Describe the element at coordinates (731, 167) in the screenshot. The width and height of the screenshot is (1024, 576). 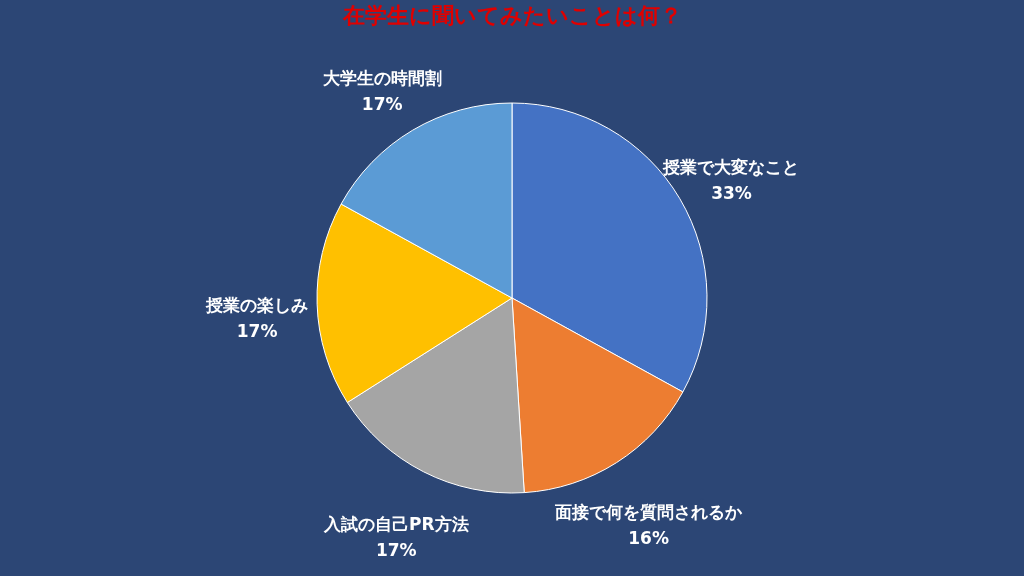
I see `slice-label: 授業で大変なこと` at that location.